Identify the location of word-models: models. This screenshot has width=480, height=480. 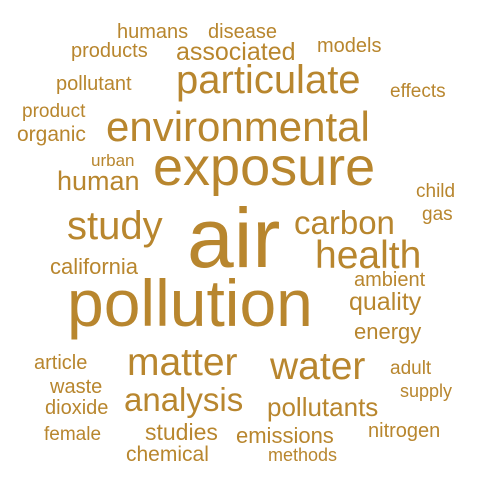
(349, 46).